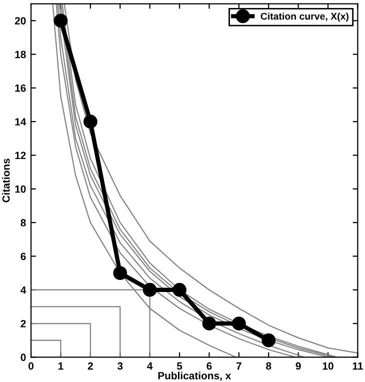 Image resolution: width=365 pixels, height=382 pixels. I want to click on x-tick-label: 0, so click(31, 366).